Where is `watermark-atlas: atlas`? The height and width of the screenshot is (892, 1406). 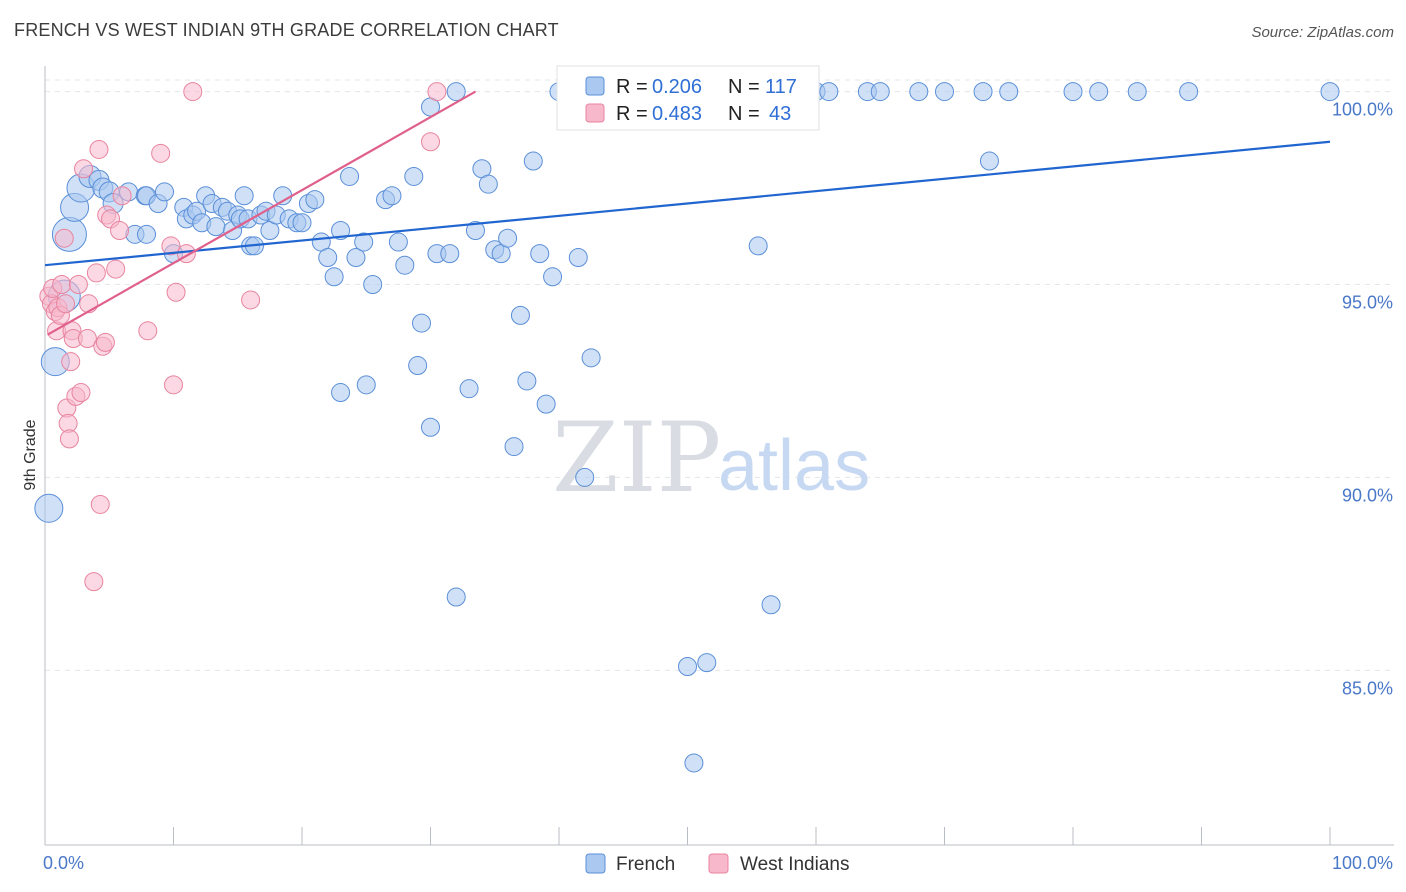 watermark-atlas: atlas is located at coordinates (794, 466).